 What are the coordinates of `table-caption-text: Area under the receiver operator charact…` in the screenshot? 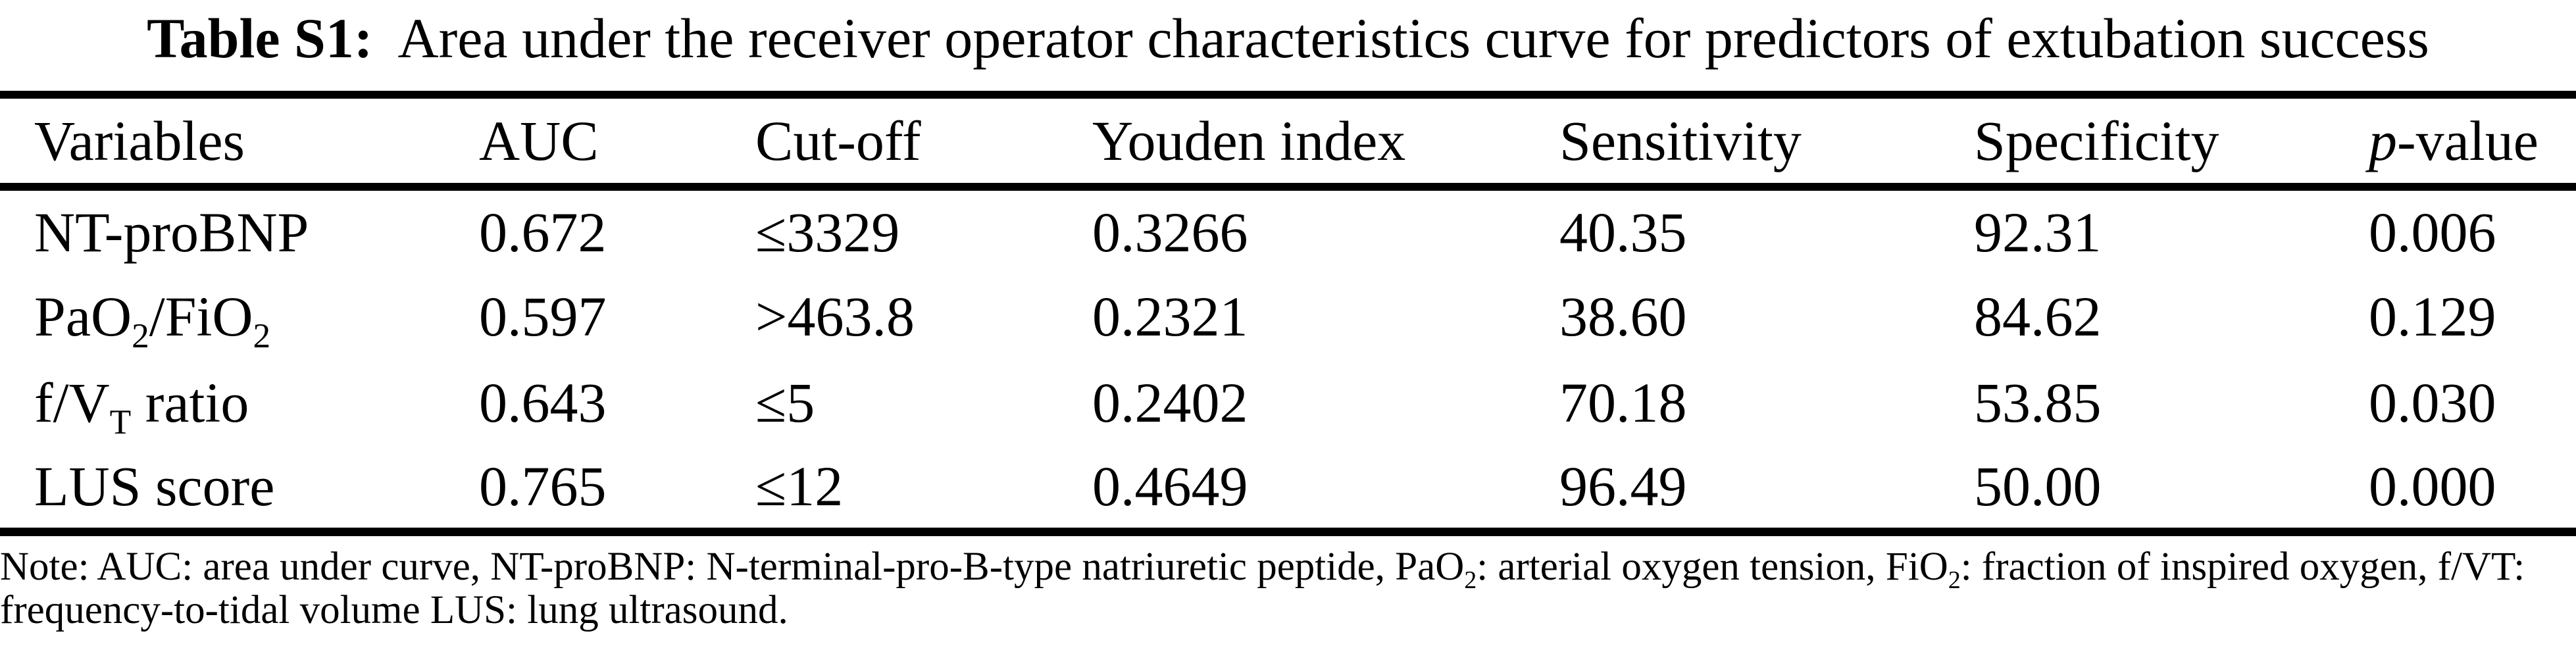 It's located at (1413, 38).